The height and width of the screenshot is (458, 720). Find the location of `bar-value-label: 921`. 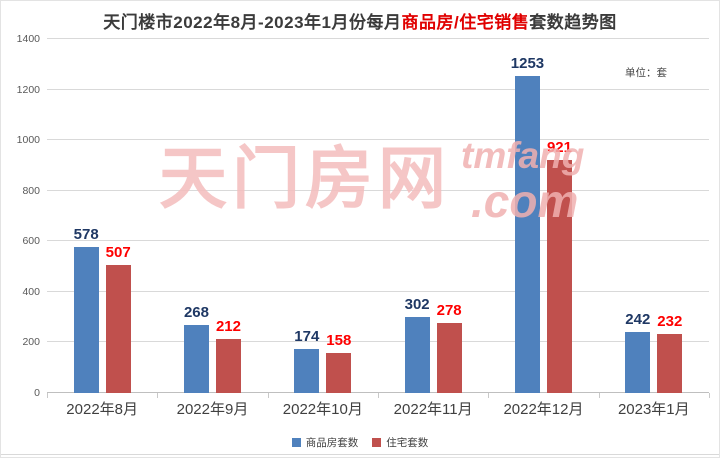

bar-value-label: 921 is located at coordinates (559, 148).